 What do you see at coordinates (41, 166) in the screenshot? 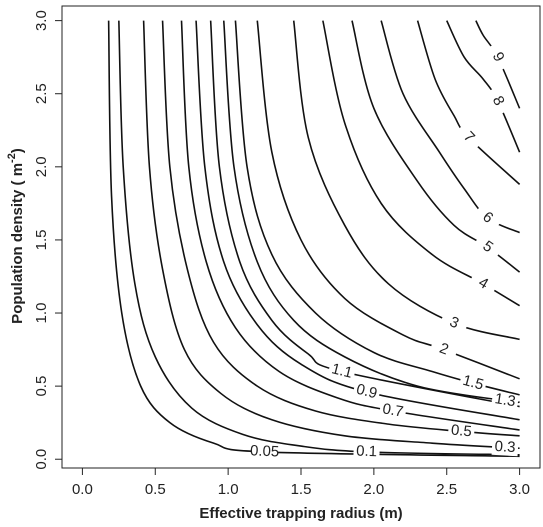
I see `y-tick-label: 2.0` at bounding box center [41, 166].